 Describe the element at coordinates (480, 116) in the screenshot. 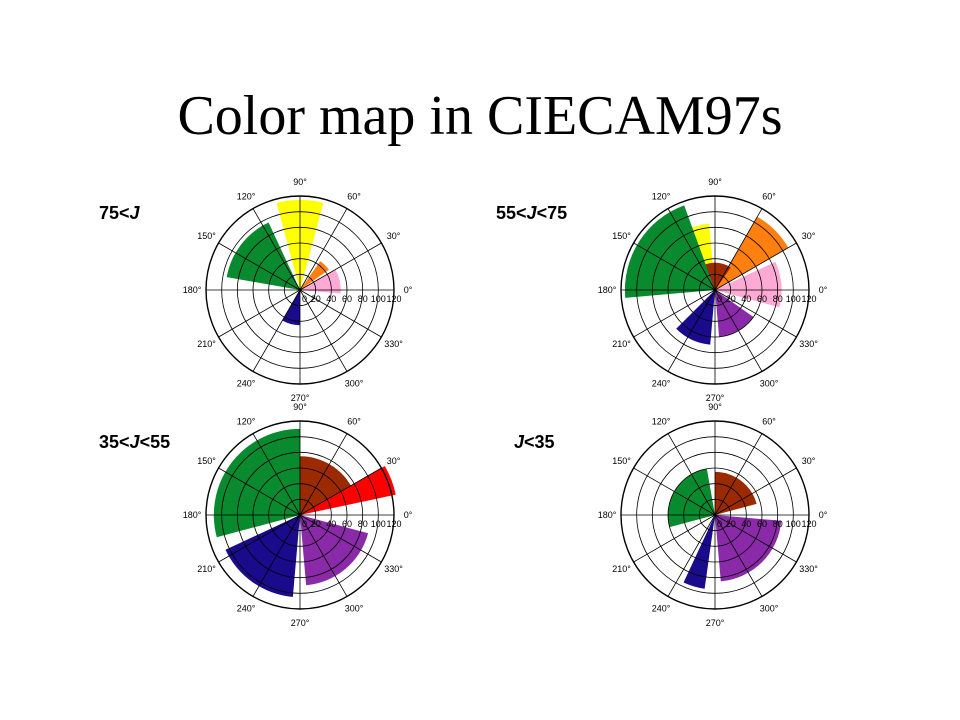

I see `slide-title: Color map in CIECAM97s` at that location.